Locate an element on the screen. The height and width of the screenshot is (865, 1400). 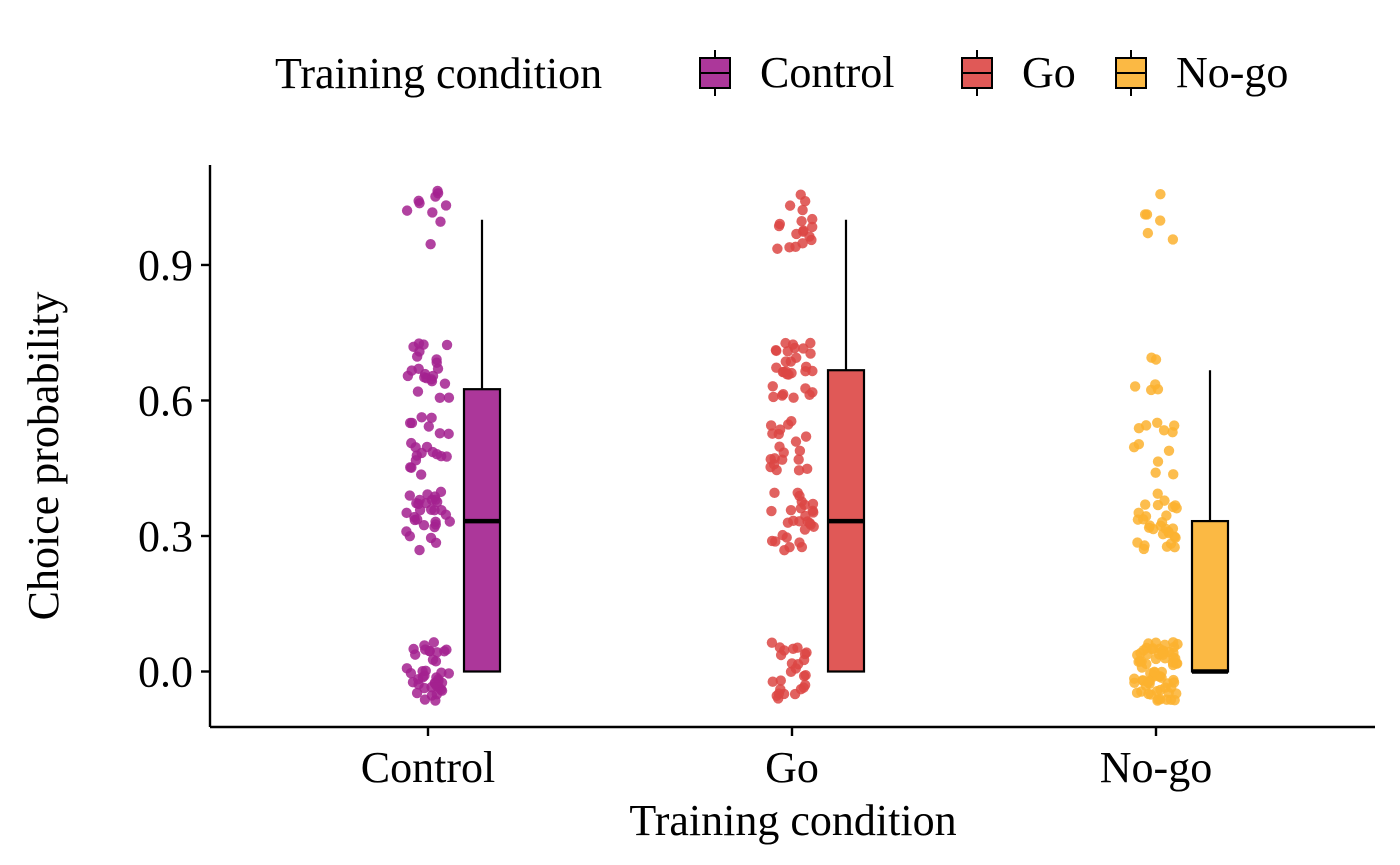
series-no-go is located at coordinates (1179, 447).